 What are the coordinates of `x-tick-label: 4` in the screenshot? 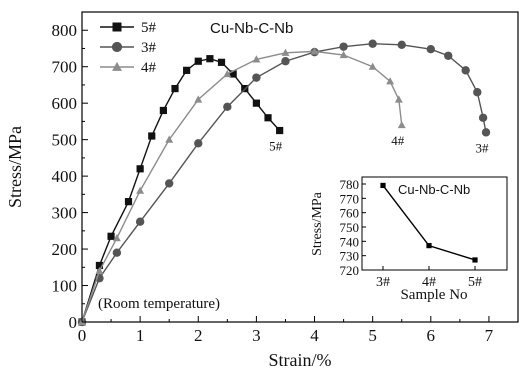 It's located at (314, 335).